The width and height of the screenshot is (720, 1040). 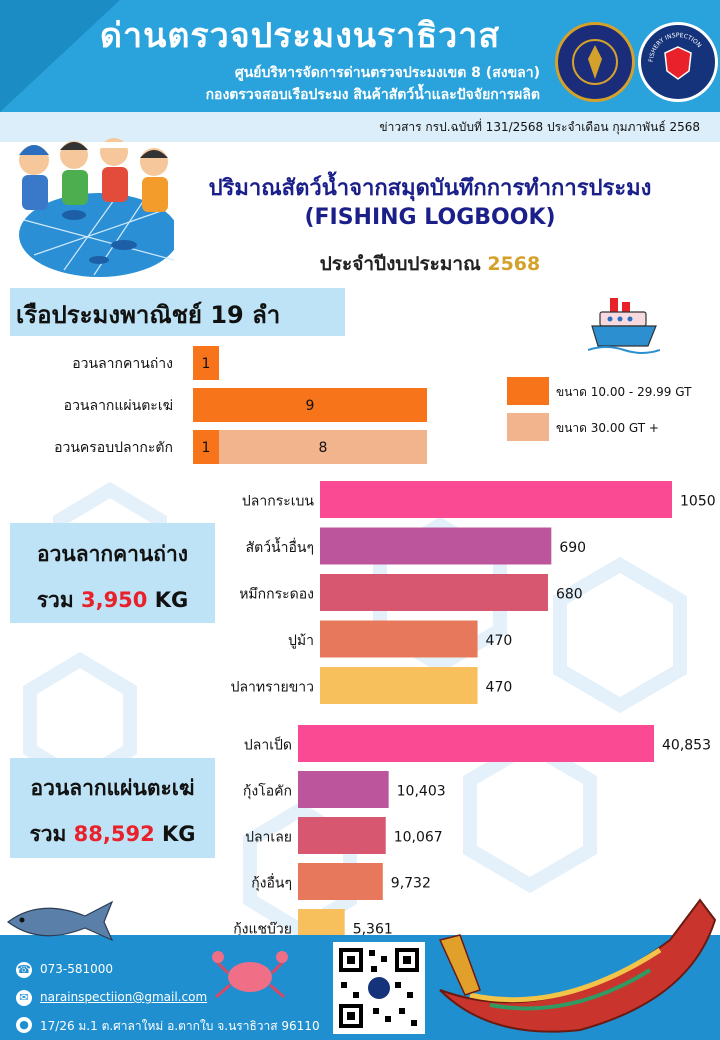 What do you see at coordinates (118, 406) in the screenshot?
I see `category-label: อวนลากแผ่นตะเฆ่` at bounding box center [118, 406].